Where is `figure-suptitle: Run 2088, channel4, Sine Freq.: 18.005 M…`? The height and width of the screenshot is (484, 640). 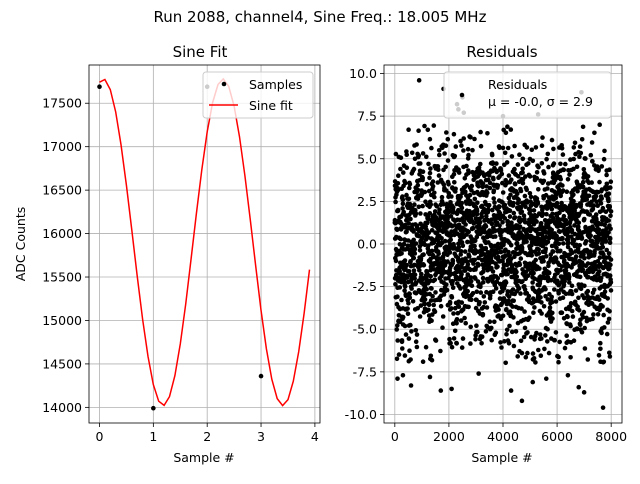
figure-suptitle: Run 2088, channel4, Sine Freq.: 18.005 M… is located at coordinates (320, 17).